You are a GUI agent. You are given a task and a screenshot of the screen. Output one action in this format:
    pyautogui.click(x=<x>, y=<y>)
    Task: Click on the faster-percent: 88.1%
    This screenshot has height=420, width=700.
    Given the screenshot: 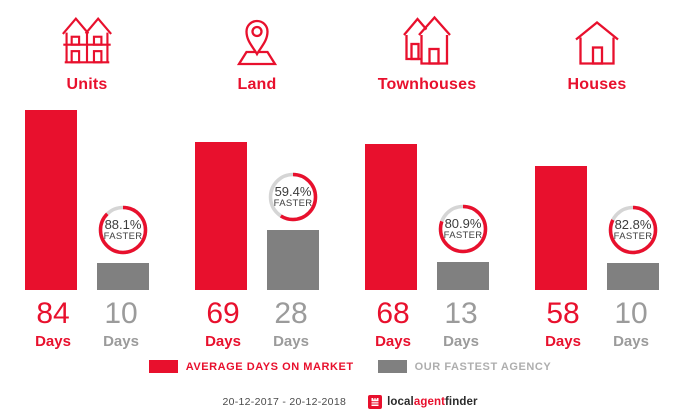 What is the action you would take?
    pyautogui.click(x=123, y=224)
    